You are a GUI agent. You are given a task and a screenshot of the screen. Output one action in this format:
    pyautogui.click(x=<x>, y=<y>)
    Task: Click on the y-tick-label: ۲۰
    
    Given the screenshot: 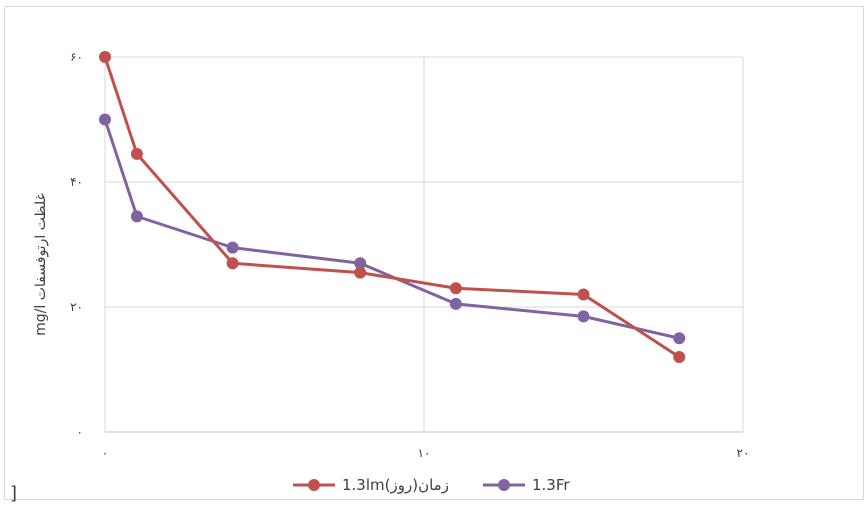 What is the action you would take?
    pyautogui.click(x=76, y=307)
    